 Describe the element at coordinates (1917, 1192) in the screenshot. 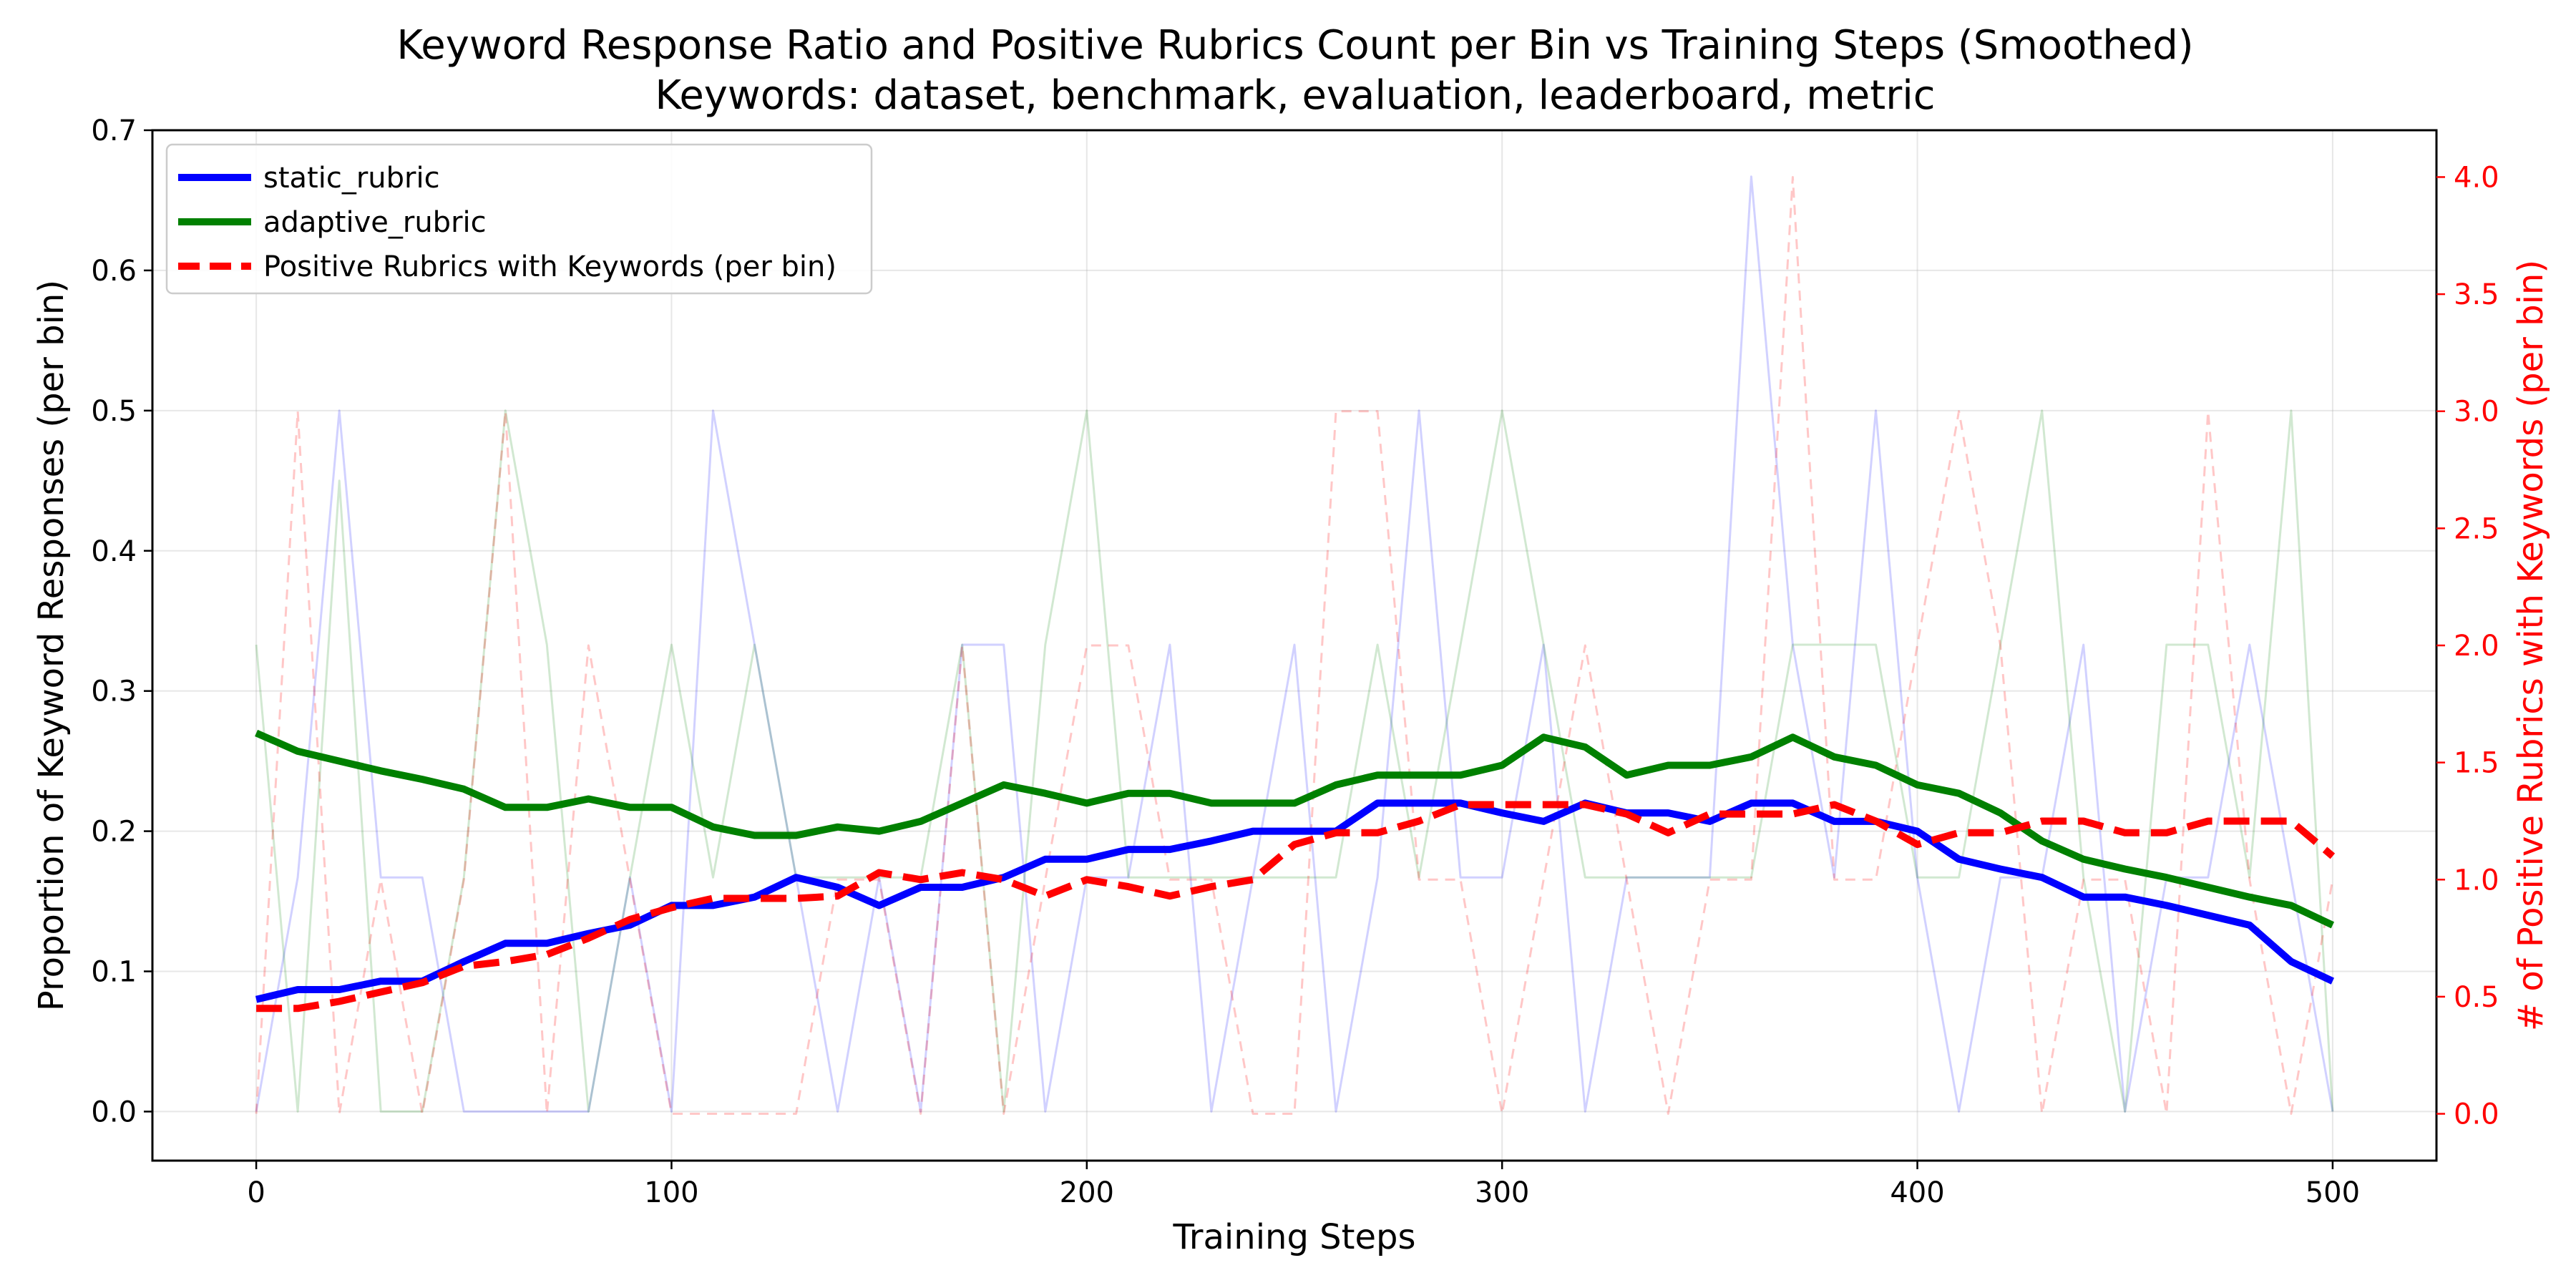

I see `x-tick-label: 400` at that location.